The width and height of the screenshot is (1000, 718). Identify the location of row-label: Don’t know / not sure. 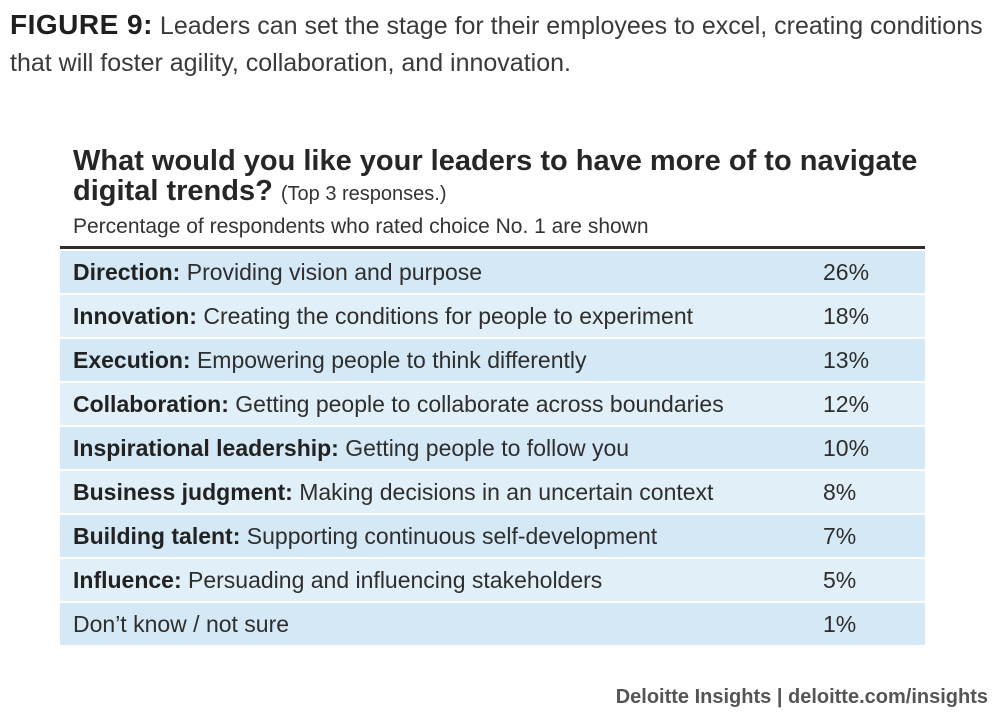
(181, 624).